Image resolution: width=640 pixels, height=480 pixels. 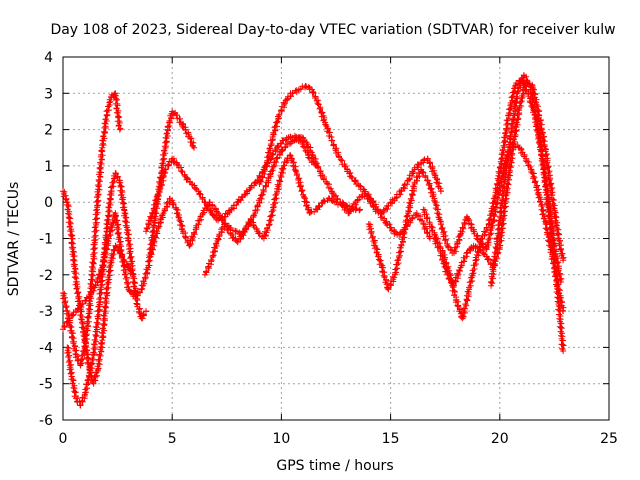 What do you see at coordinates (334, 466) in the screenshot?
I see `x-axis-label: GPS time / hours` at bounding box center [334, 466].